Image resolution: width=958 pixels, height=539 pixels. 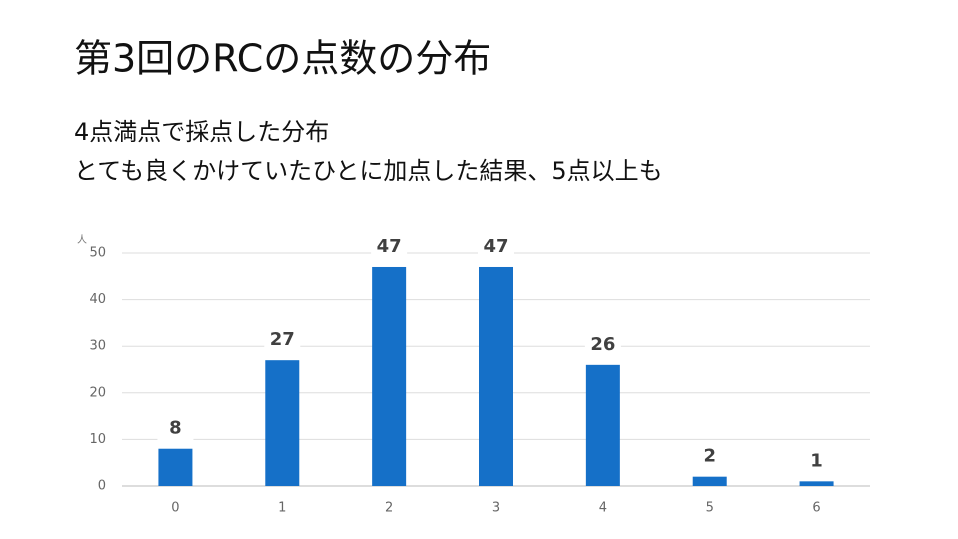 I want to click on x-tick-label: 6, so click(x=816, y=508).